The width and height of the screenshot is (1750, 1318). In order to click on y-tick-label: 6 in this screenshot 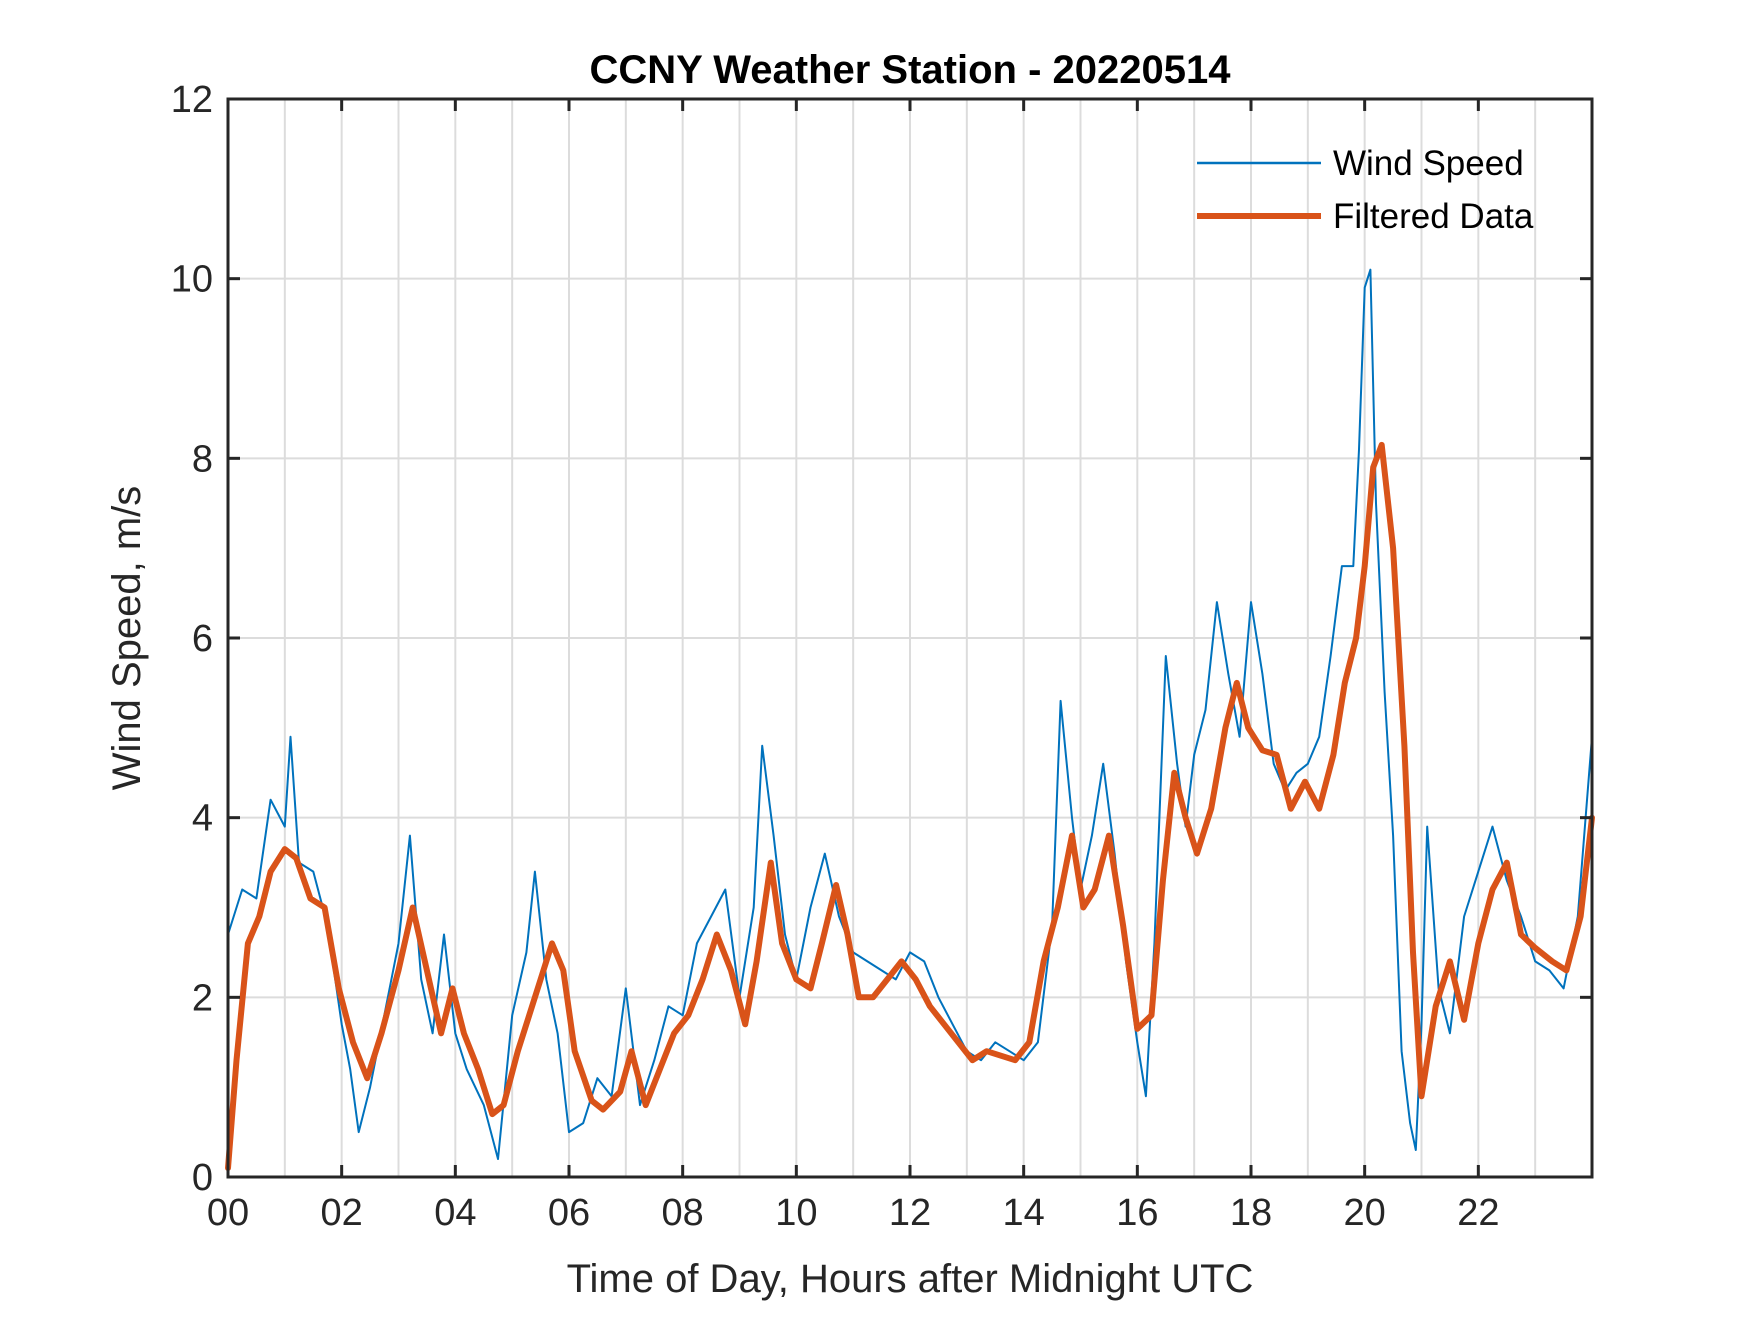, I will do `click(202, 639)`.